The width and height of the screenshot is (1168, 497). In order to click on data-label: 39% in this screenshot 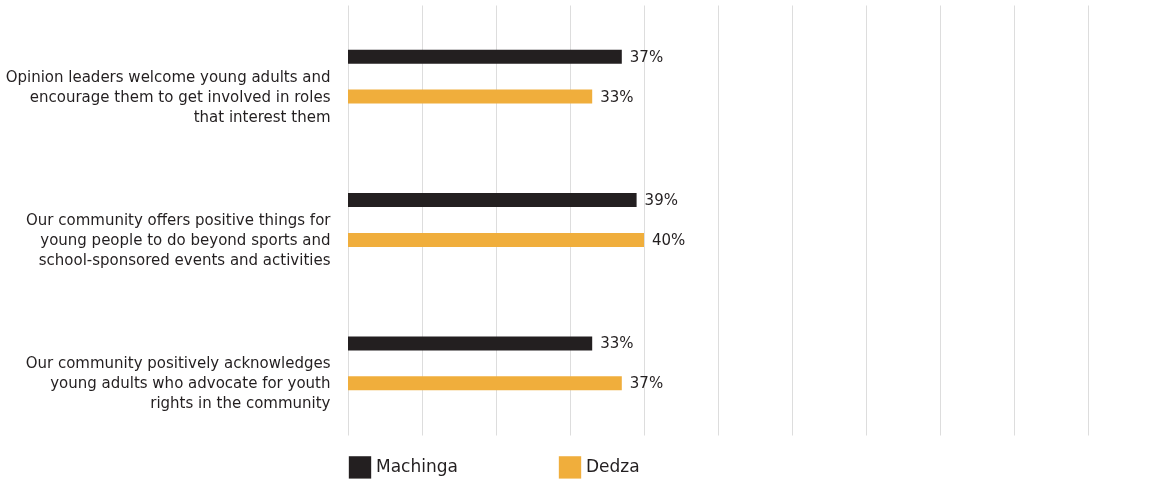, I will do `click(661, 200)`.